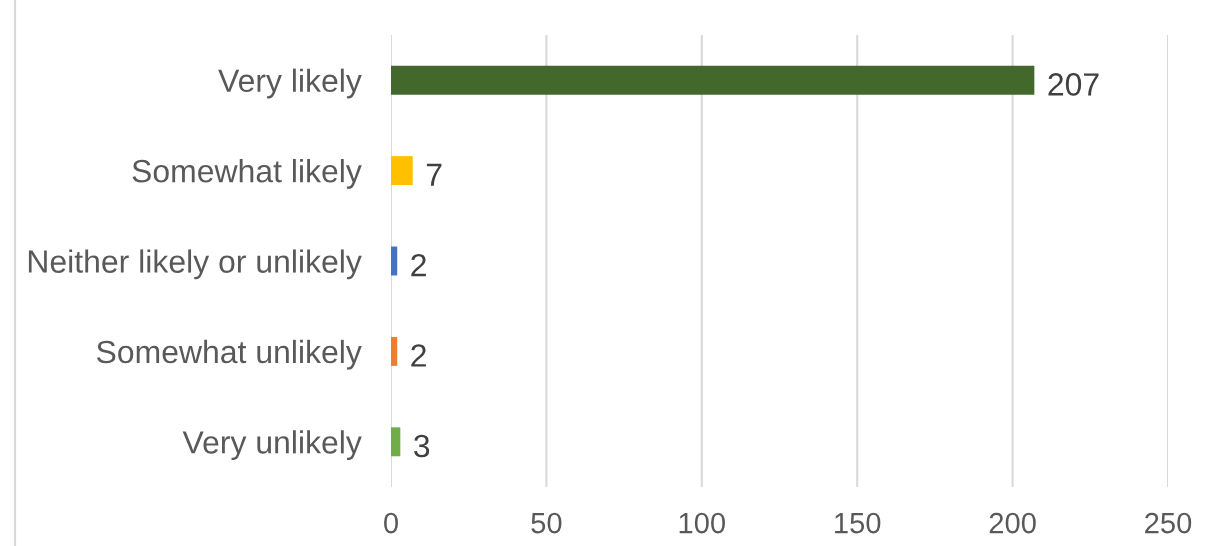 The image size is (1206, 546). Describe the element at coordinates (391, 523) in the screenshot. I see `x-tick-label: 0` at that location.